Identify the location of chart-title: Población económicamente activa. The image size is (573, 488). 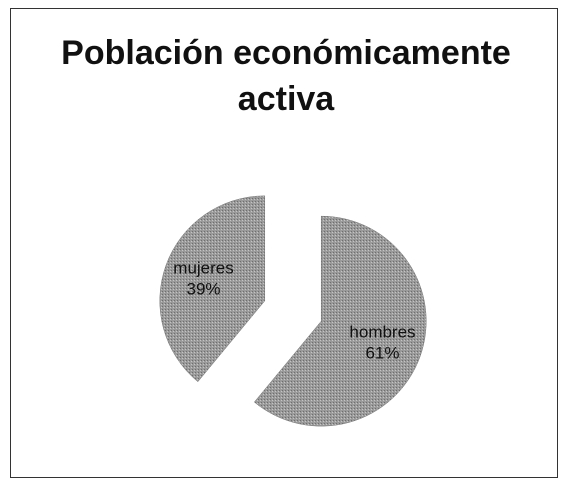
(286, 76).